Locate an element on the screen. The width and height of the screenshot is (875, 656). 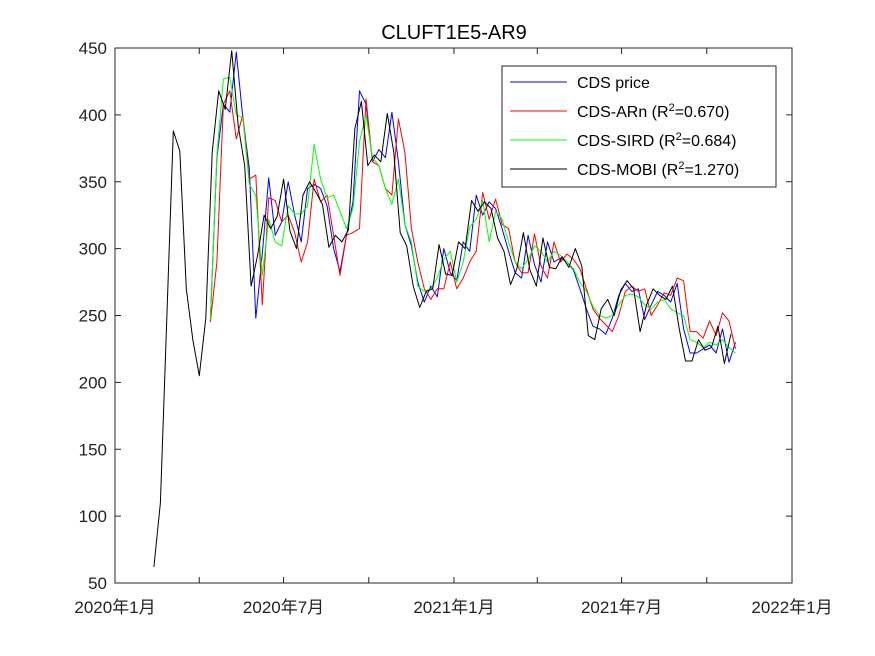
y-tick-label: 400 is located at coordinates (93, 115).